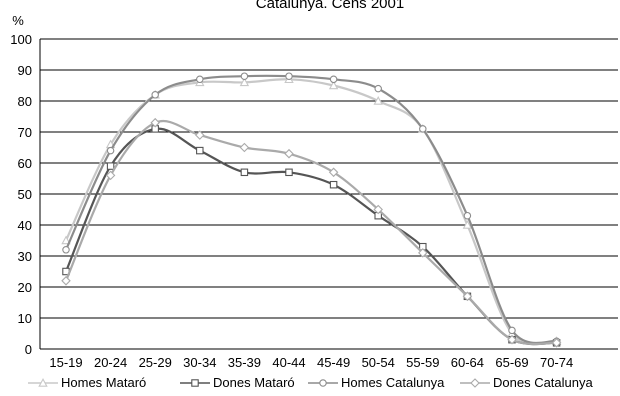  I want to click on legend-item: Dones Mataró, so click(237, 382).